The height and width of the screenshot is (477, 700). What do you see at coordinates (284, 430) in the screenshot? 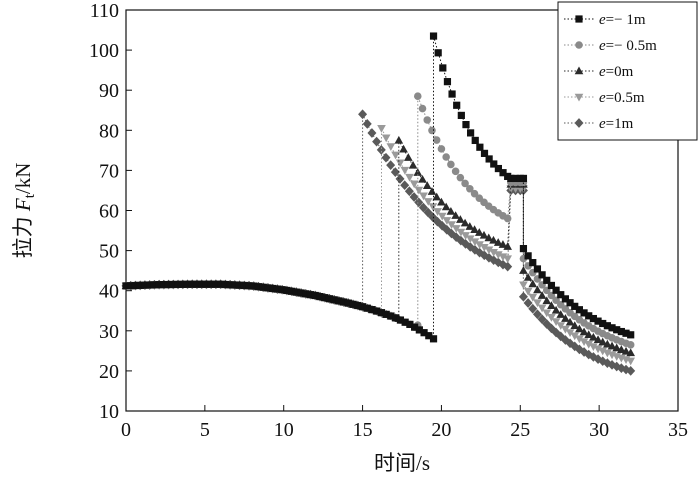
I see `x-tick-label: 10` at bounding box center [284, 430].